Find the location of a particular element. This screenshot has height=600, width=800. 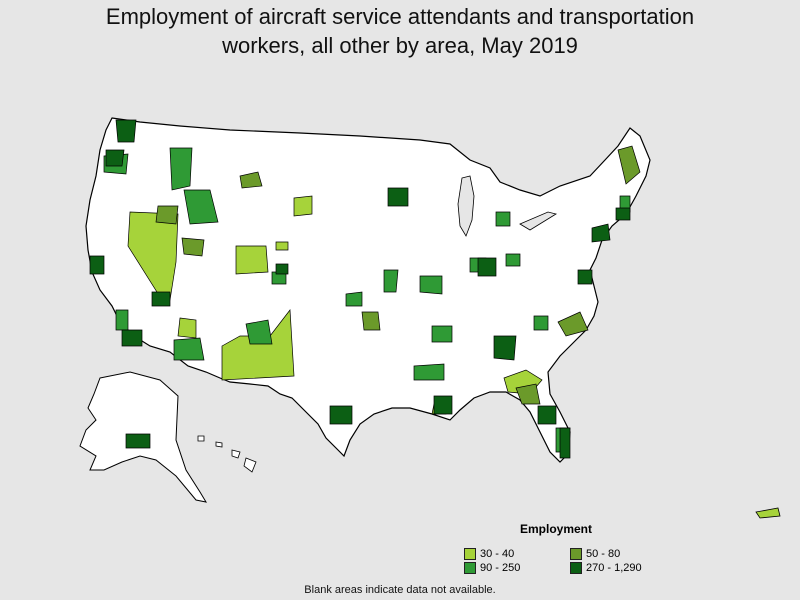

area-new-york is located at coordinates (601, 233).